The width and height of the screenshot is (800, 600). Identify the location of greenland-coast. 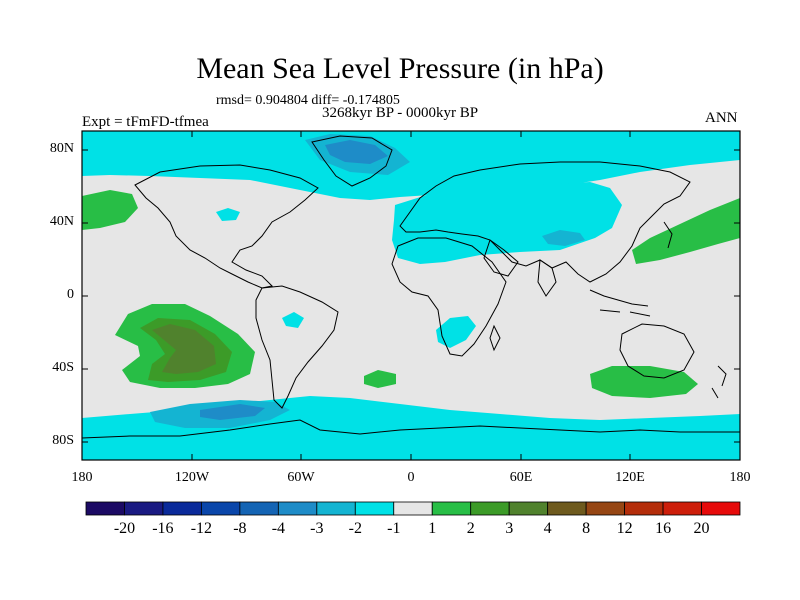
(352, 161).